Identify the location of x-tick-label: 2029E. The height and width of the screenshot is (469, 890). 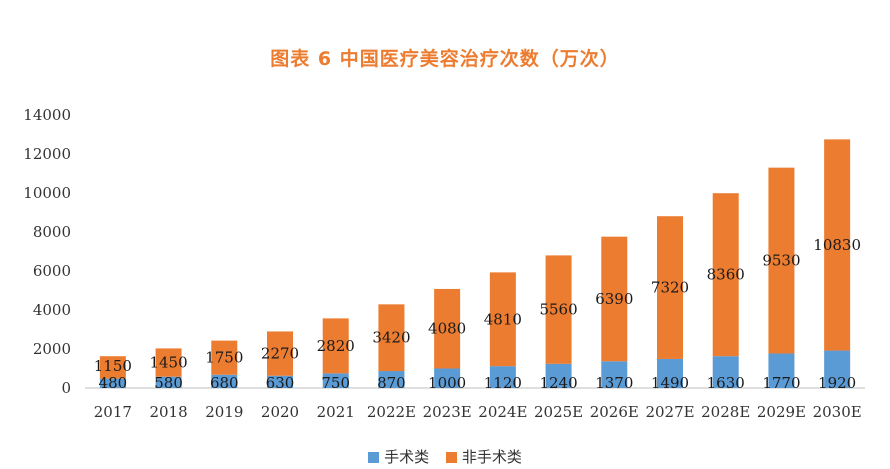
(781, 412).